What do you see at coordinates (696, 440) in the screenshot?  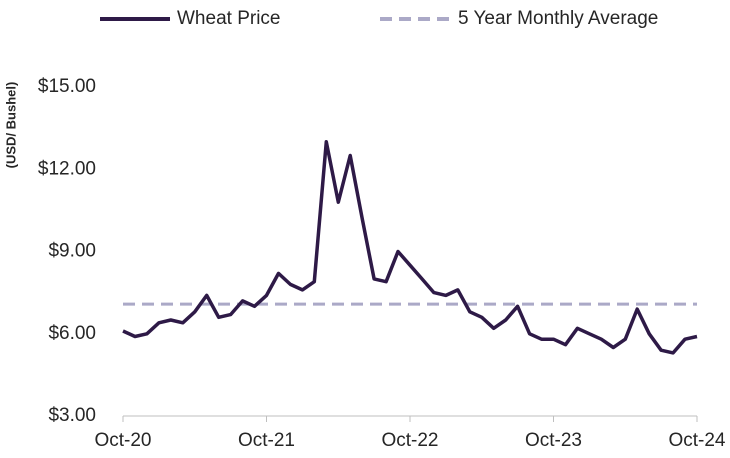 I see `x-tick-label: Oct-24` at bounding box center [696, 440].